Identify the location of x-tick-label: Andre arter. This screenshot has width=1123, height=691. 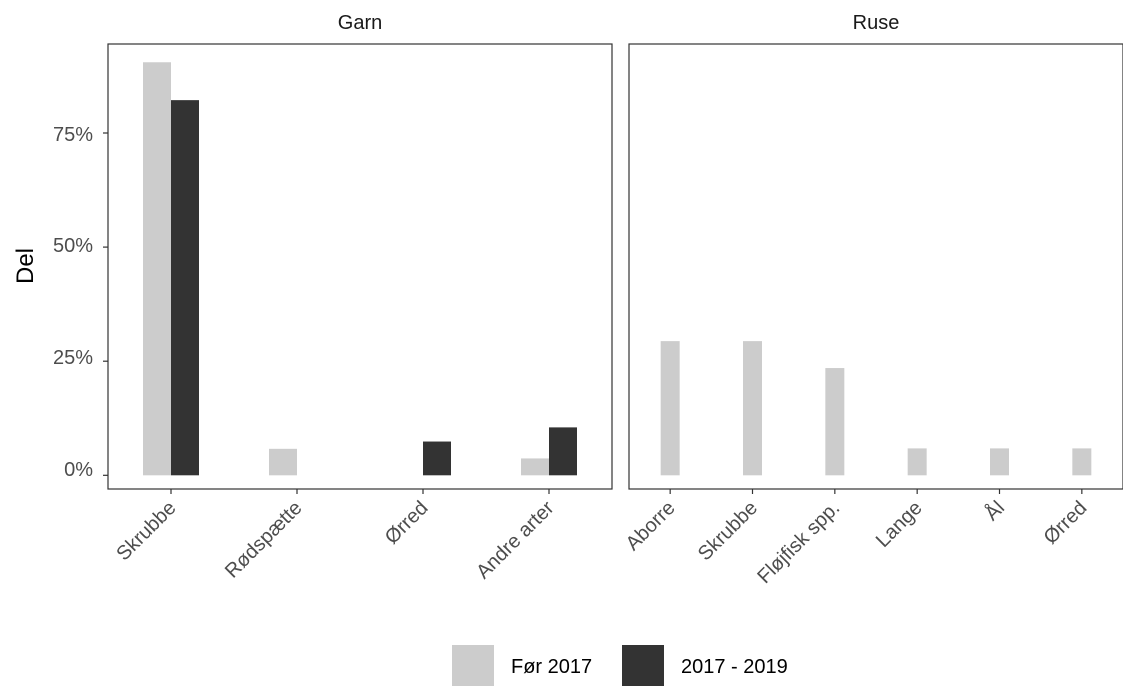
(515, 540).